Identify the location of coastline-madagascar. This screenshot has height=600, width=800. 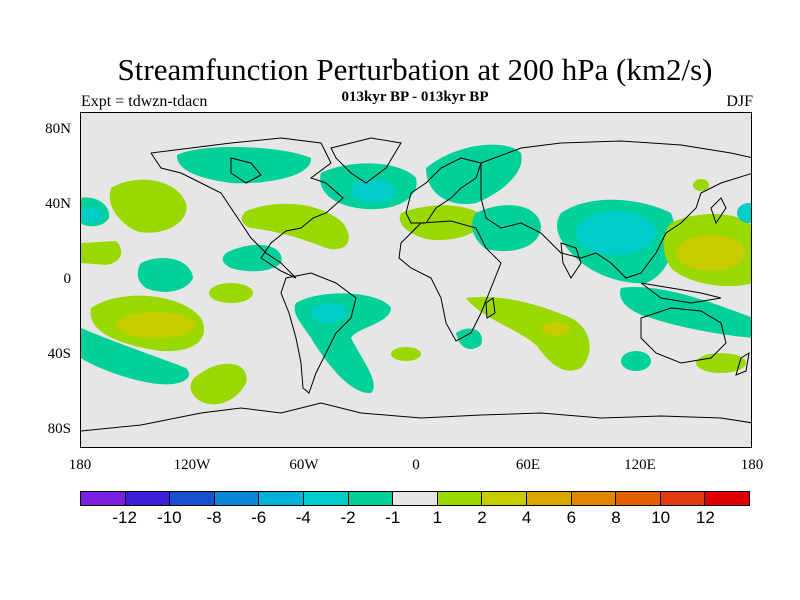
(490, 308).